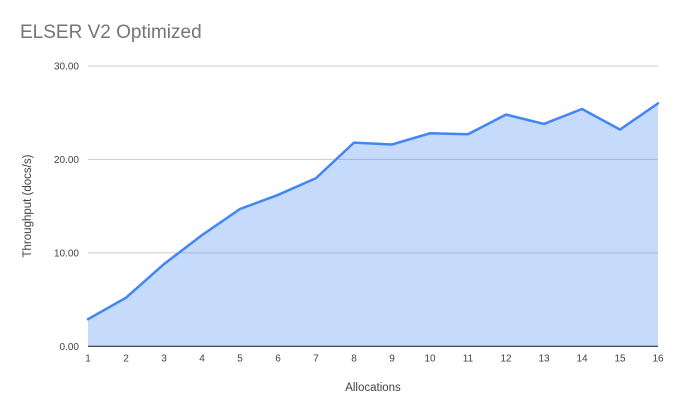 The image size is (677, 419). I want to click on x-tick-label: 15, so click(620, 358).